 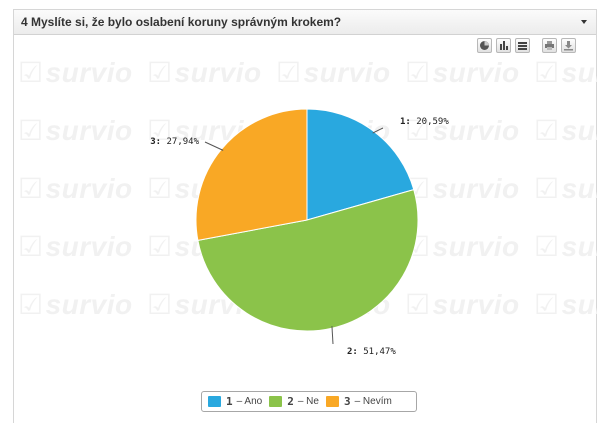 I want to click on chevron-down-icon, so click(x=584, y=22).